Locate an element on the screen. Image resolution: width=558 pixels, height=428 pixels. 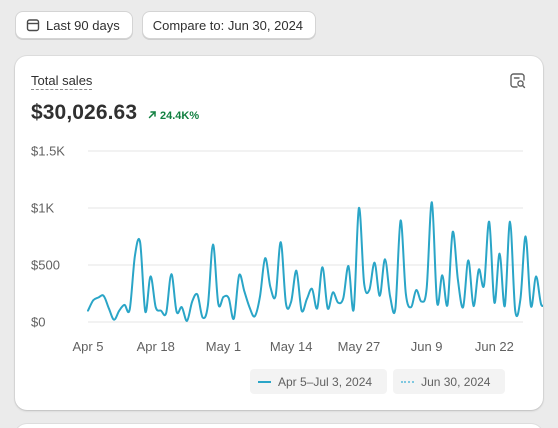
compare-button: Compare to: Jun 30, 2024 is located at coordinates (229, 25).